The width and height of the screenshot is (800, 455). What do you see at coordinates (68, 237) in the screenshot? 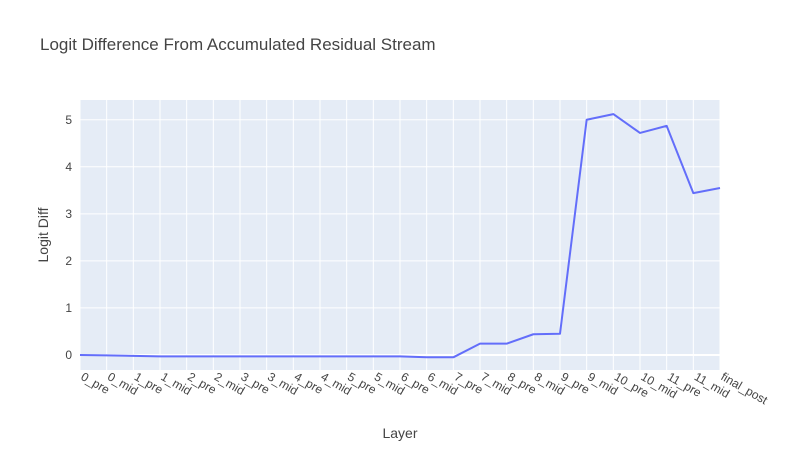
I see `y-tick-labels: 0 1 2 3 4 5` at bounding box center [68, 237].